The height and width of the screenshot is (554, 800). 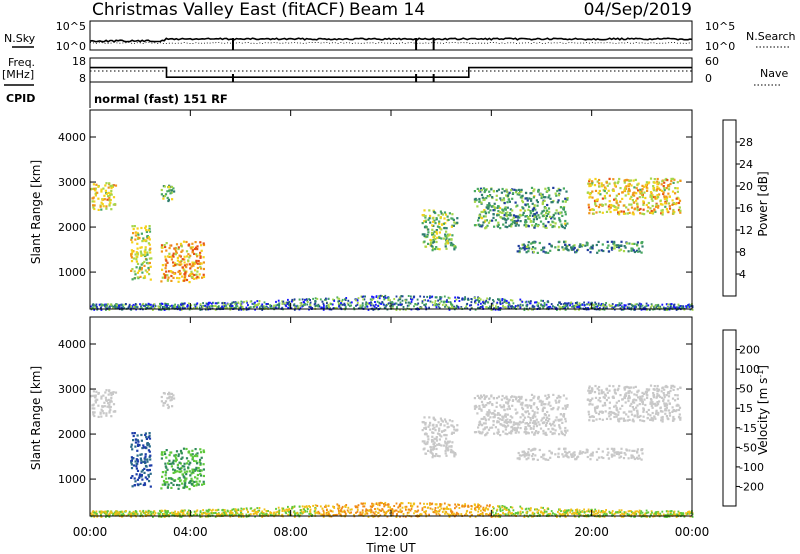 I want to click on y-tick-label: 3000, so click(x=72, y=182).